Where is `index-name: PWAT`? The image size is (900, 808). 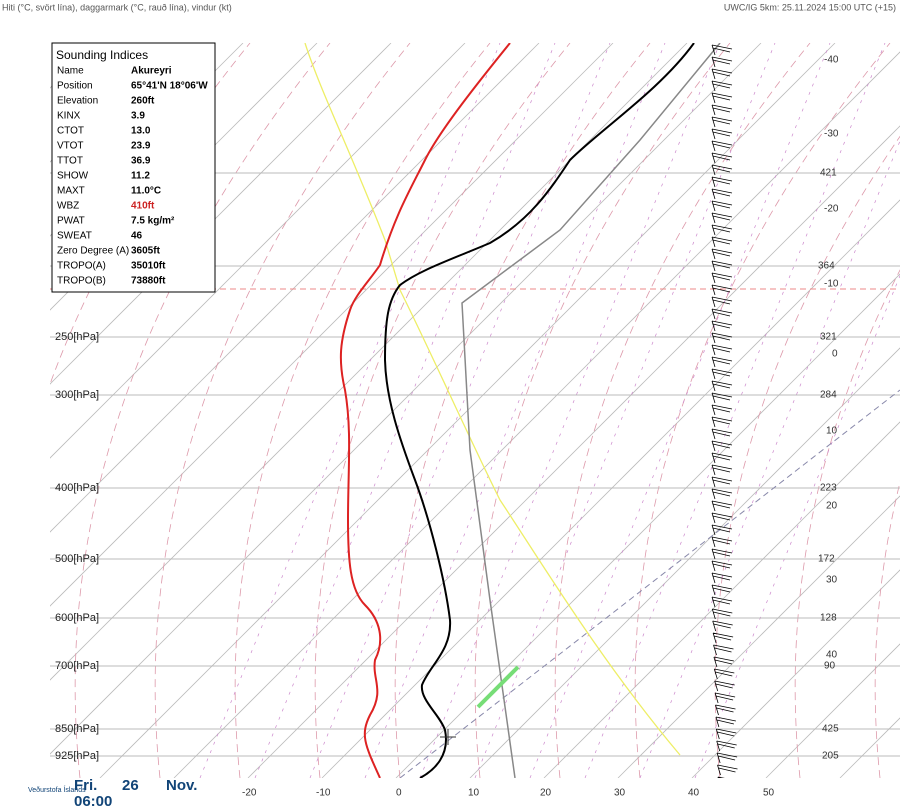 index-name: PWAT is located at coordinates (71, 221).